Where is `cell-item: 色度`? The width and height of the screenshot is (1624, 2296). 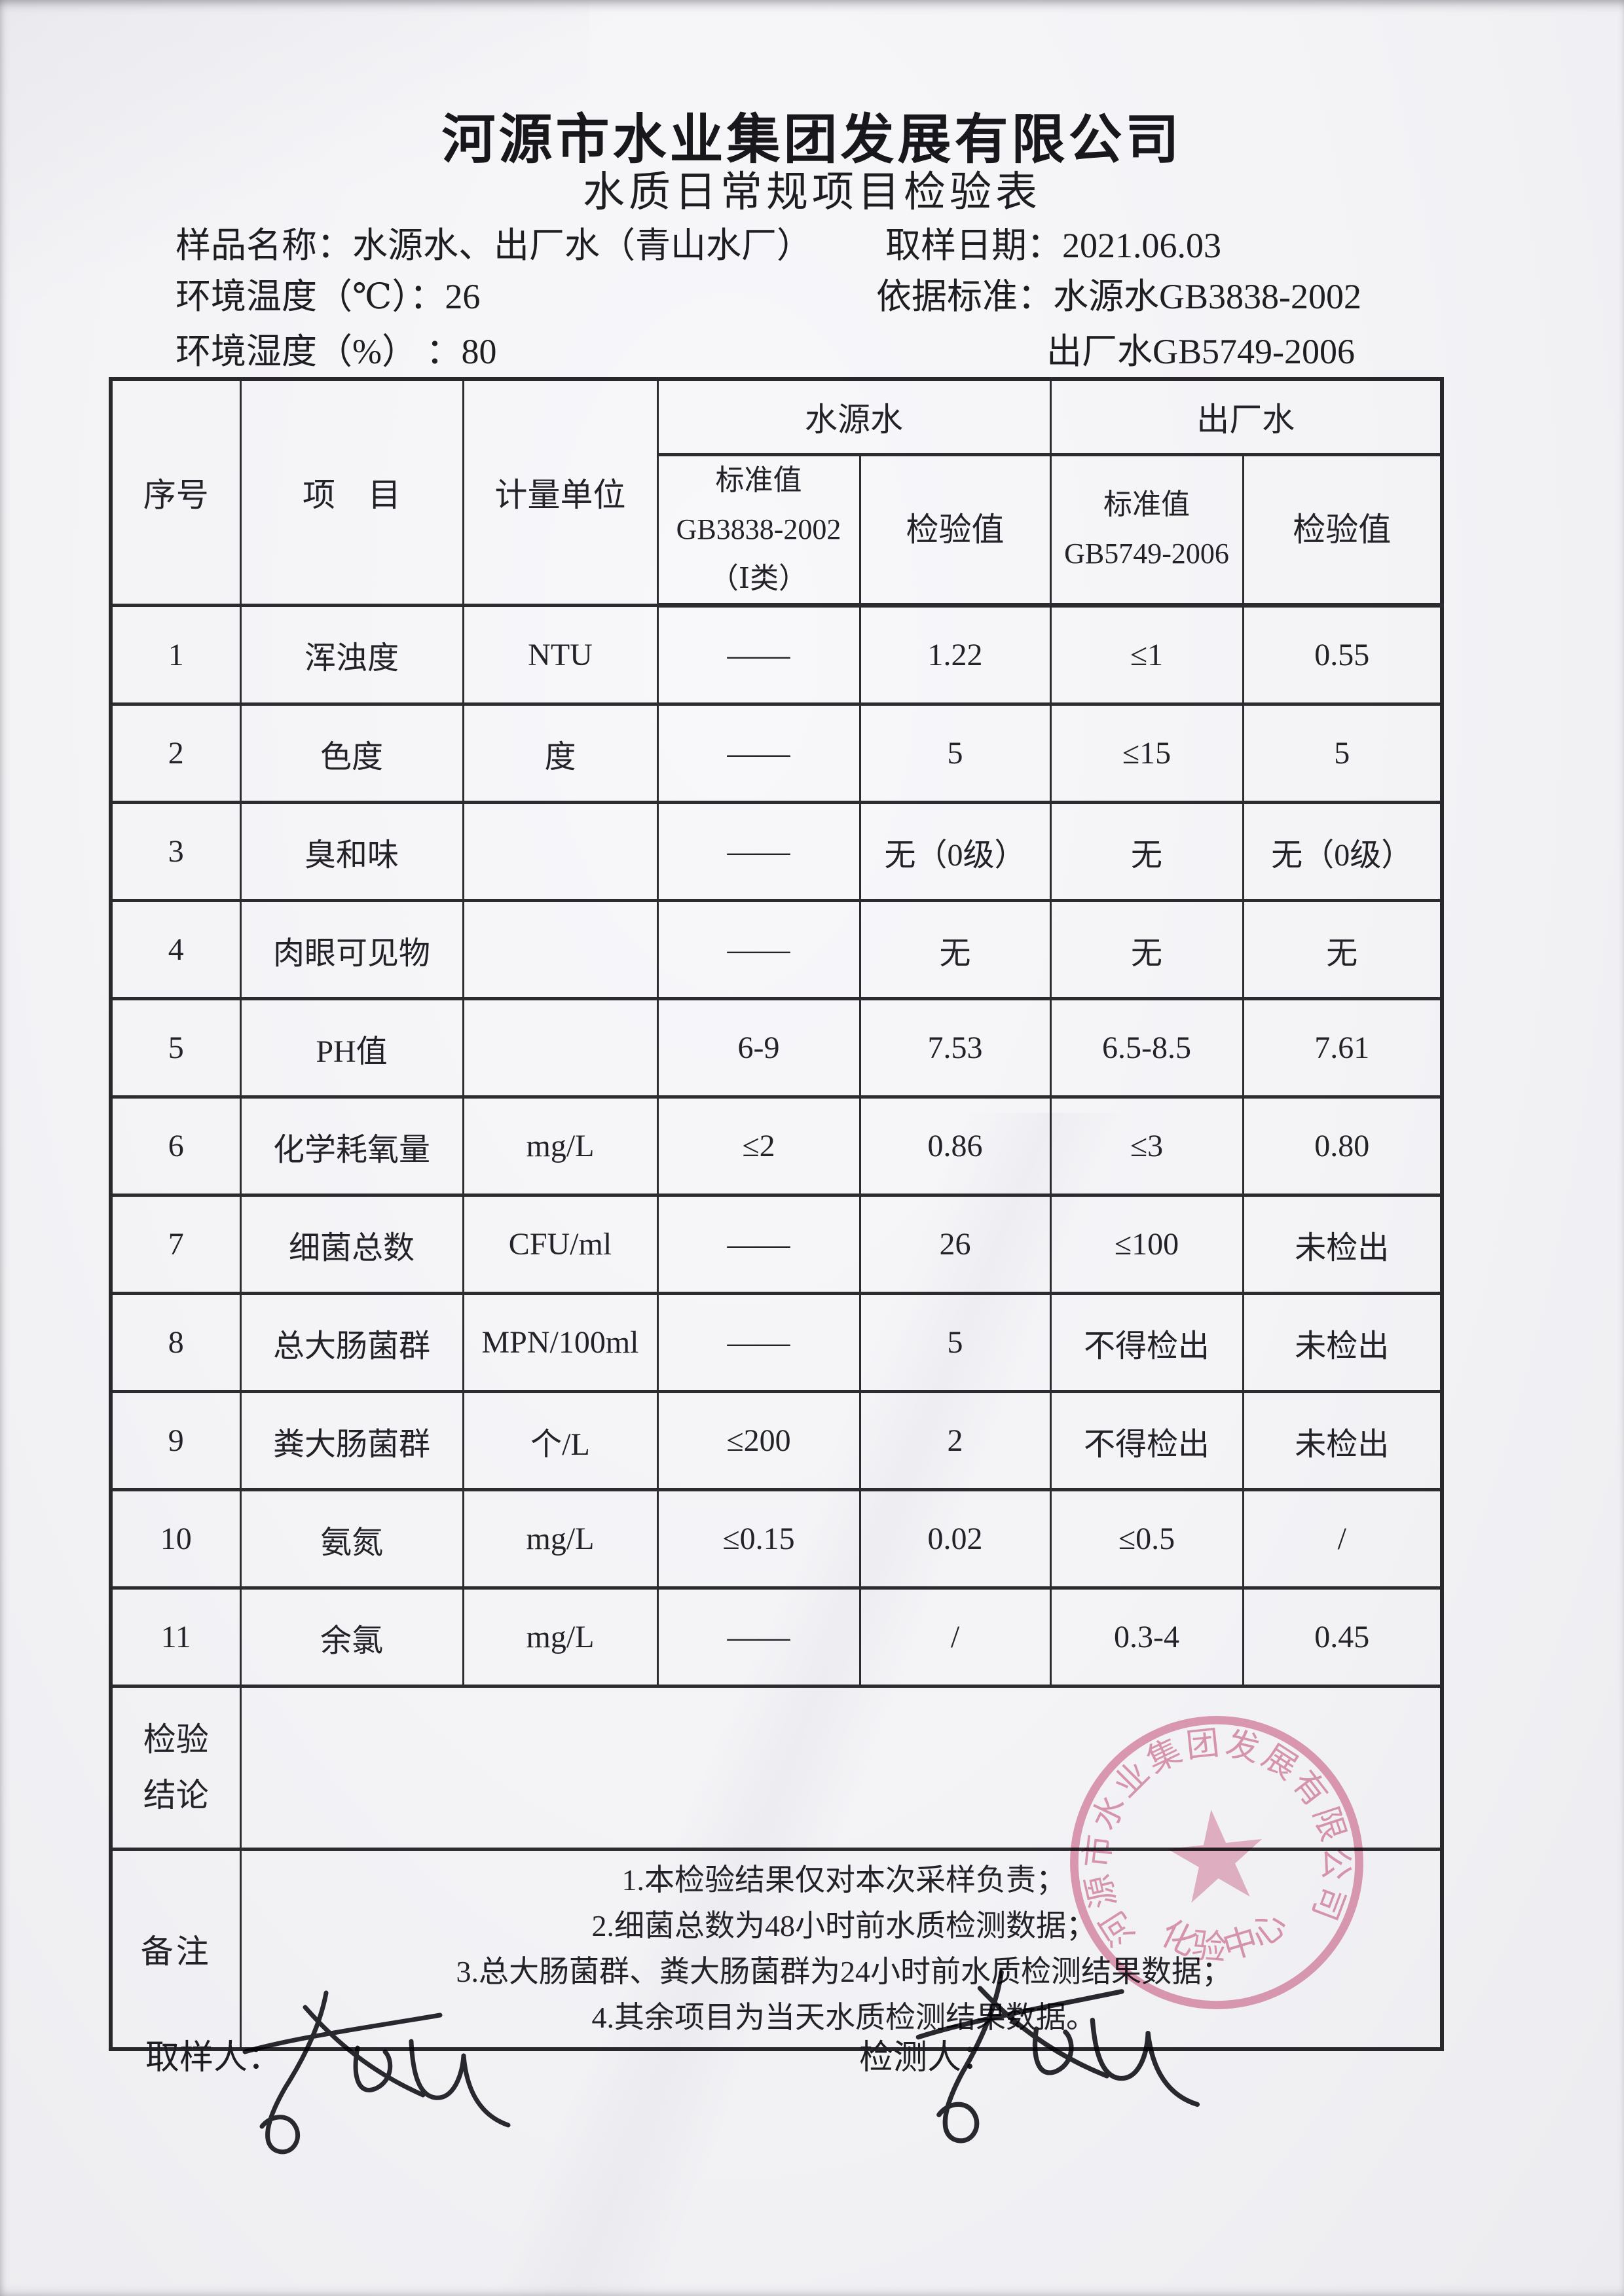
cell-item: 色度 is located at coordinates (351, 753).